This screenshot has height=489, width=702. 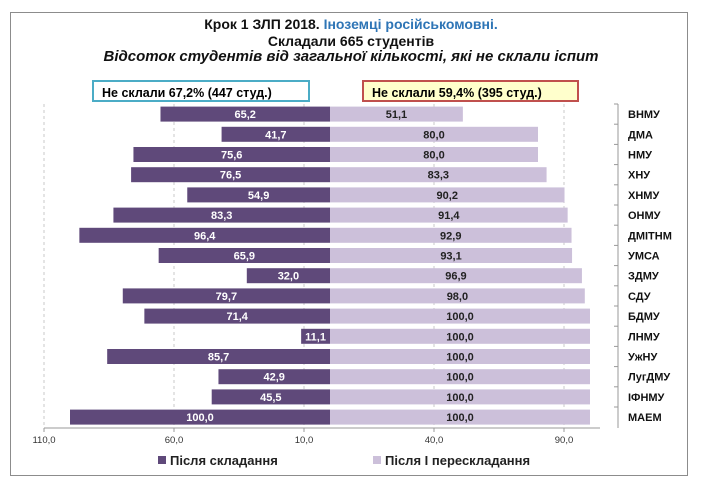 I want to click on legend-item-right: Після І перескладання, so click(x=451, y=460).